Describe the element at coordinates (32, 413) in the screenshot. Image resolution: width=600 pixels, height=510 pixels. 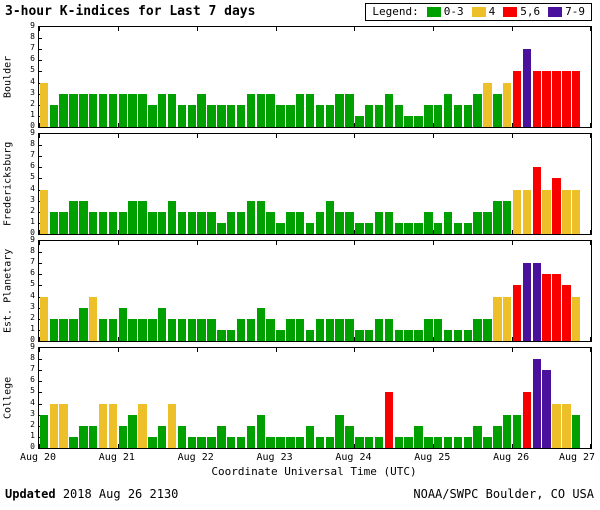
I see `y-tick-label: 3` at that location.